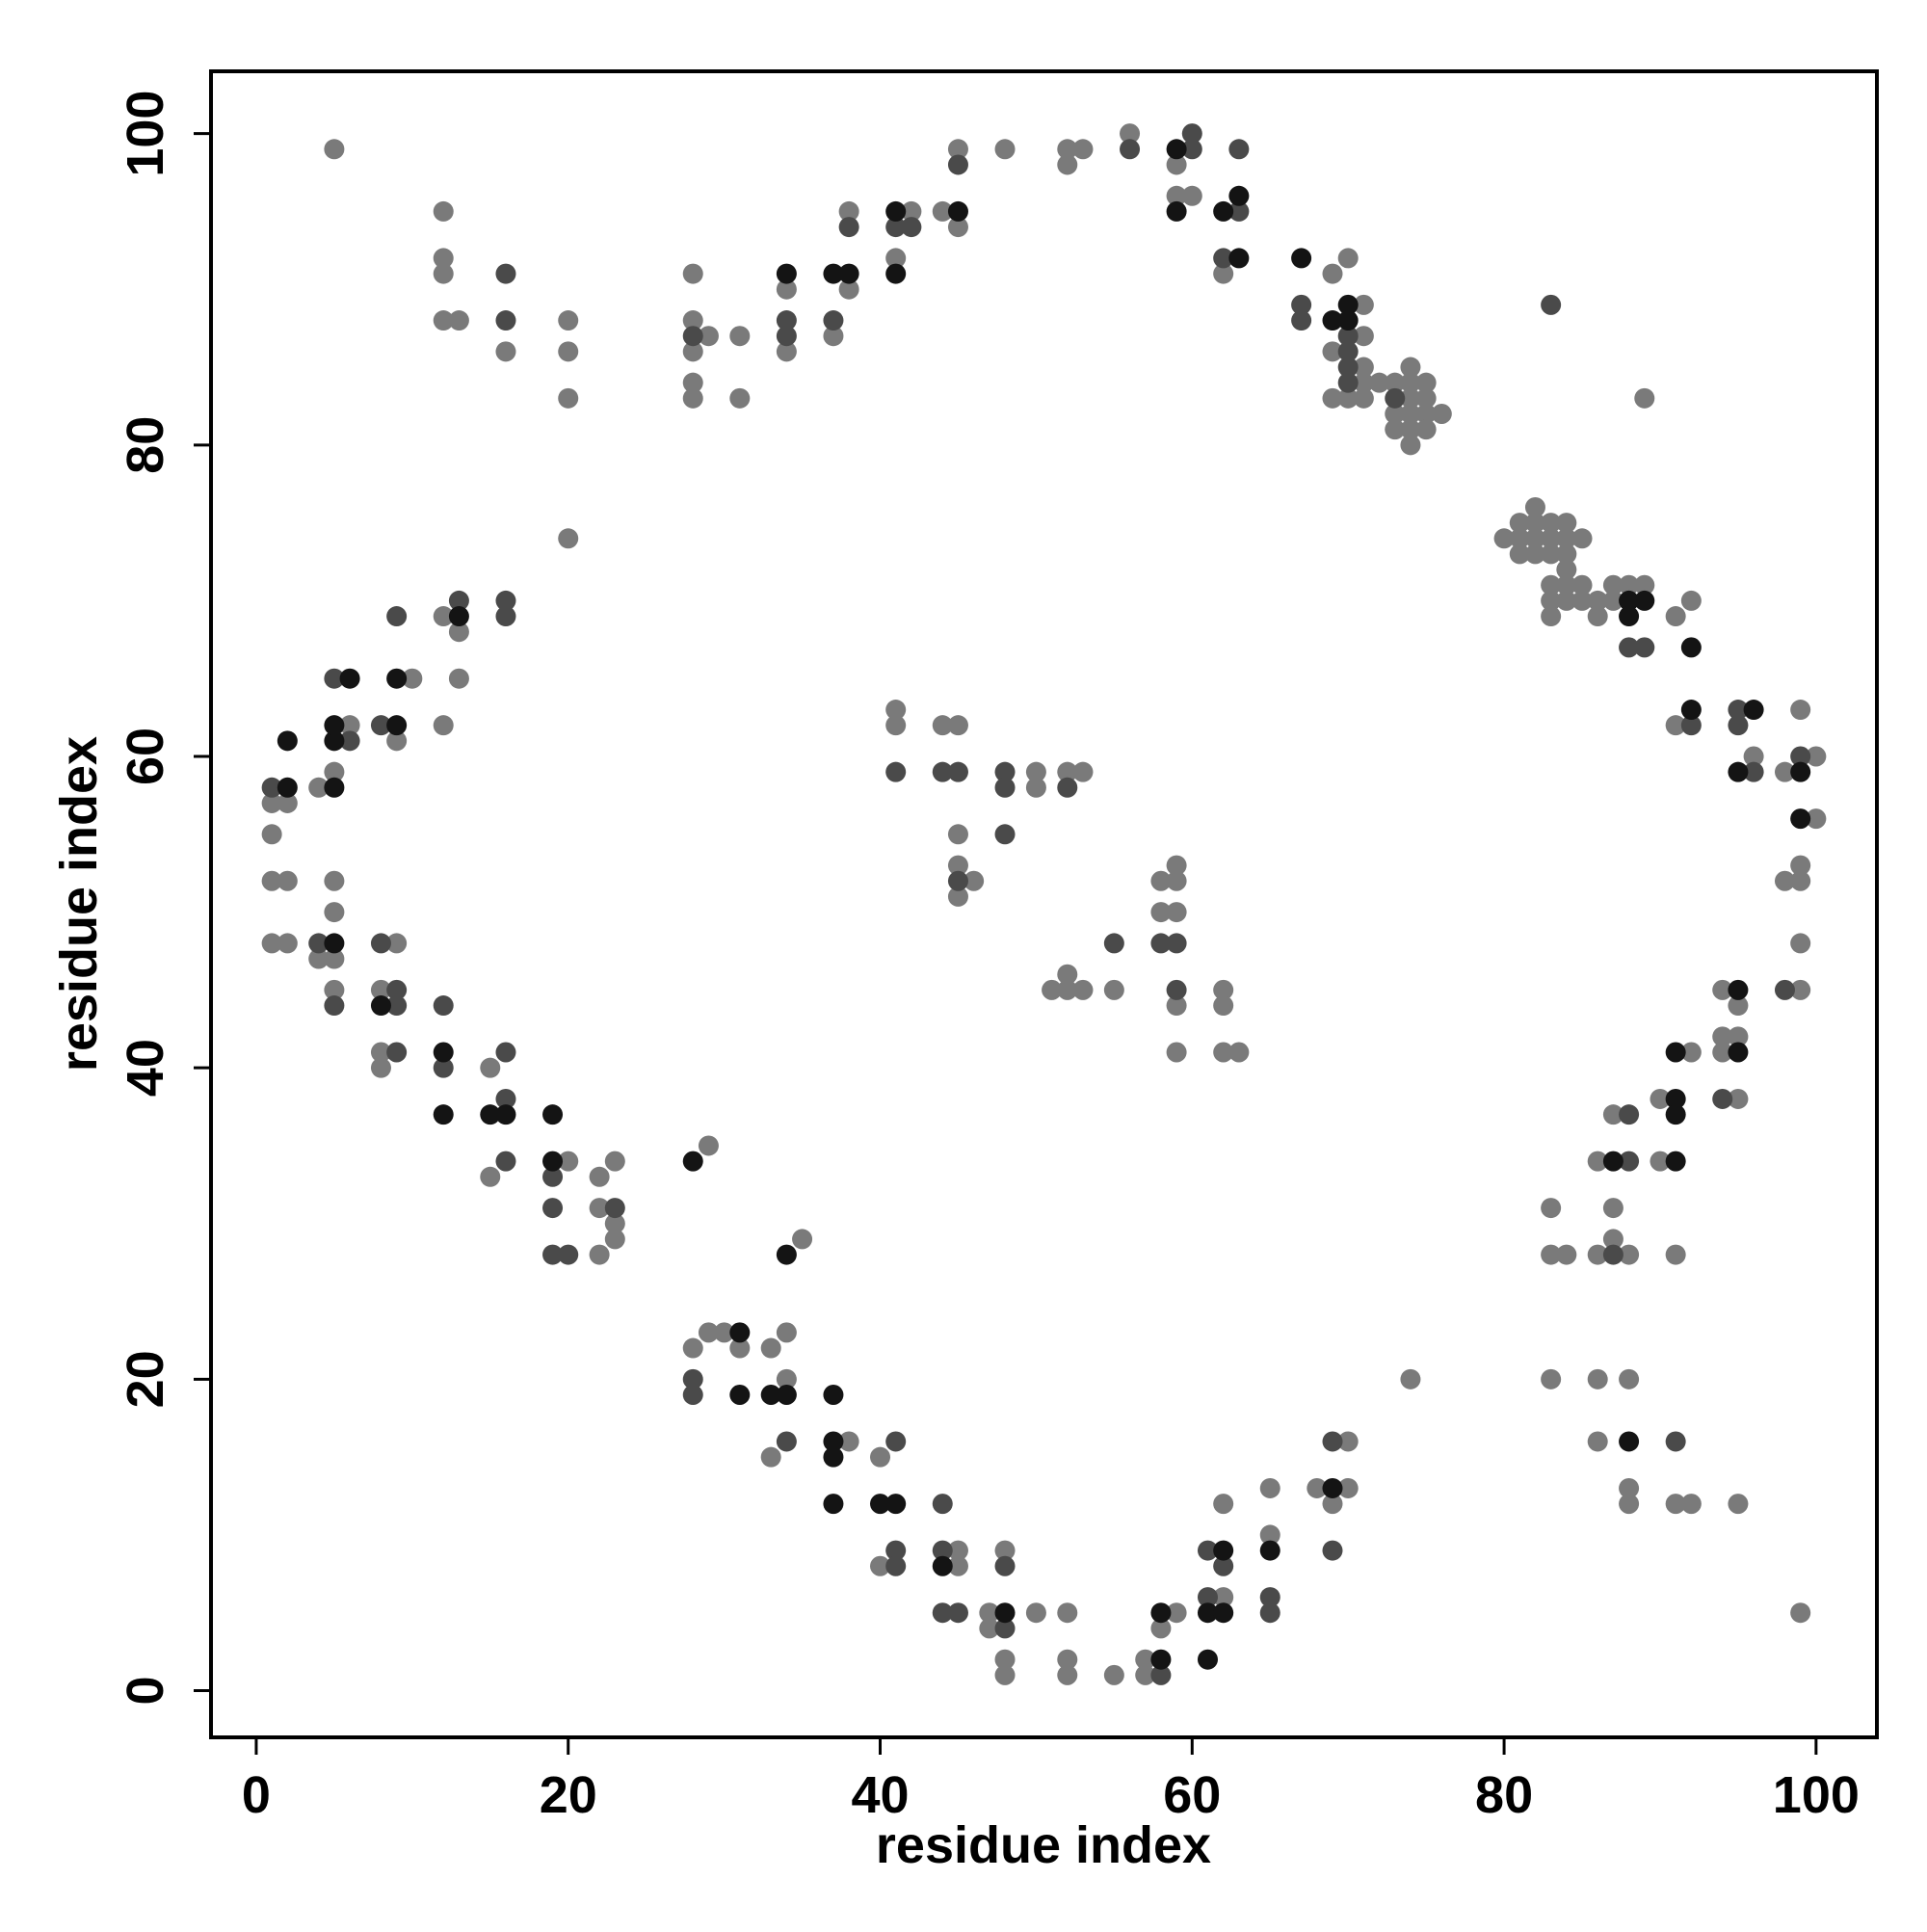 The width and height of the screenshot is (1927, 1932). I want to click on x-tick-label: 60, so click(1192, 1795).